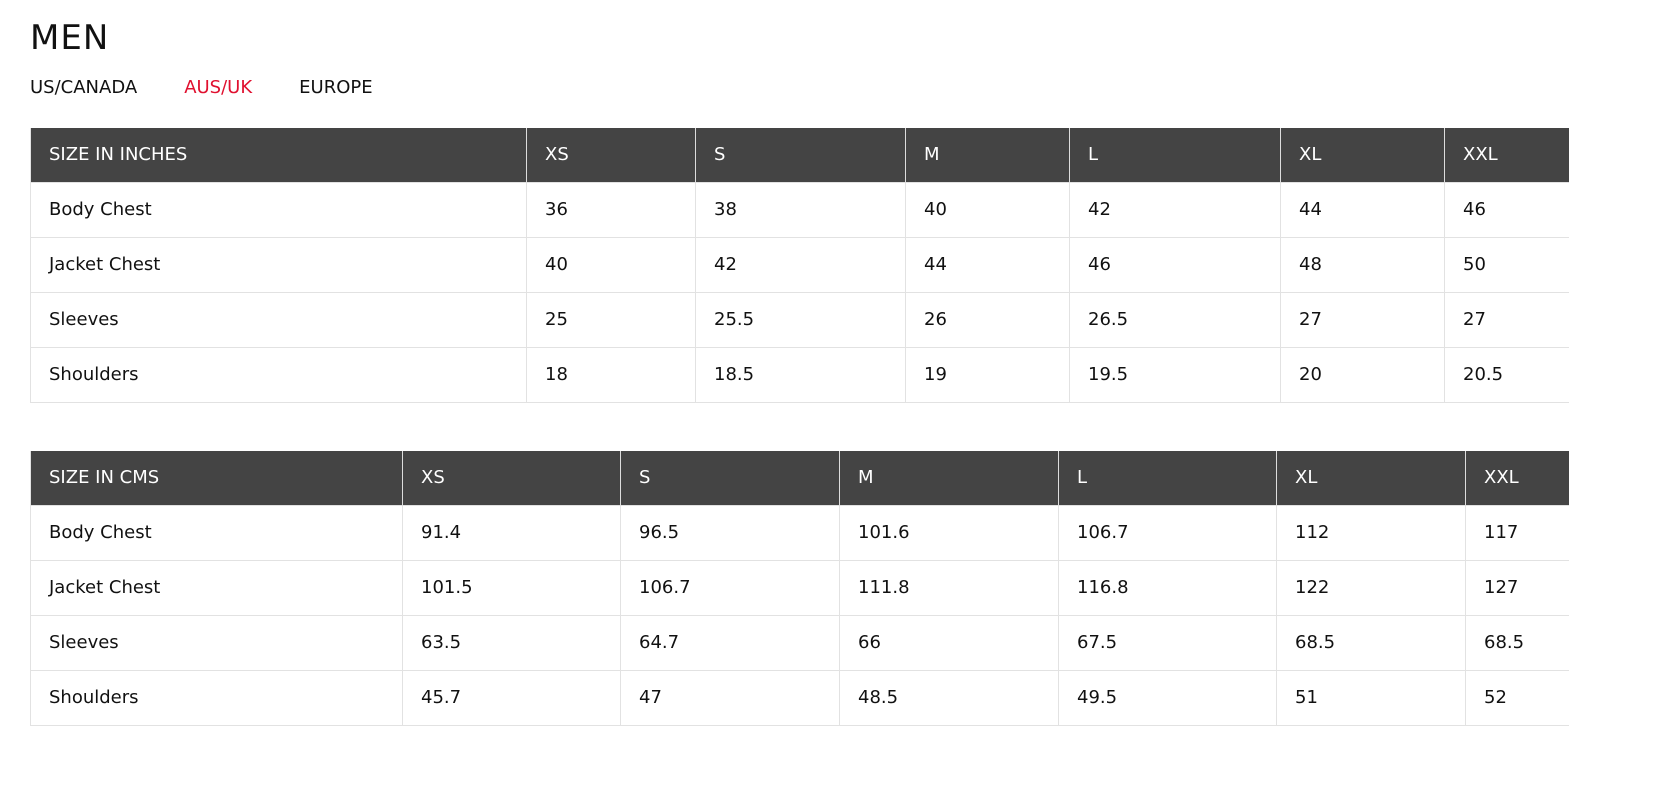 The height and width of the screenshot is (807, 1666). I want to click on size-cell: 101.6, so click(949, 532).